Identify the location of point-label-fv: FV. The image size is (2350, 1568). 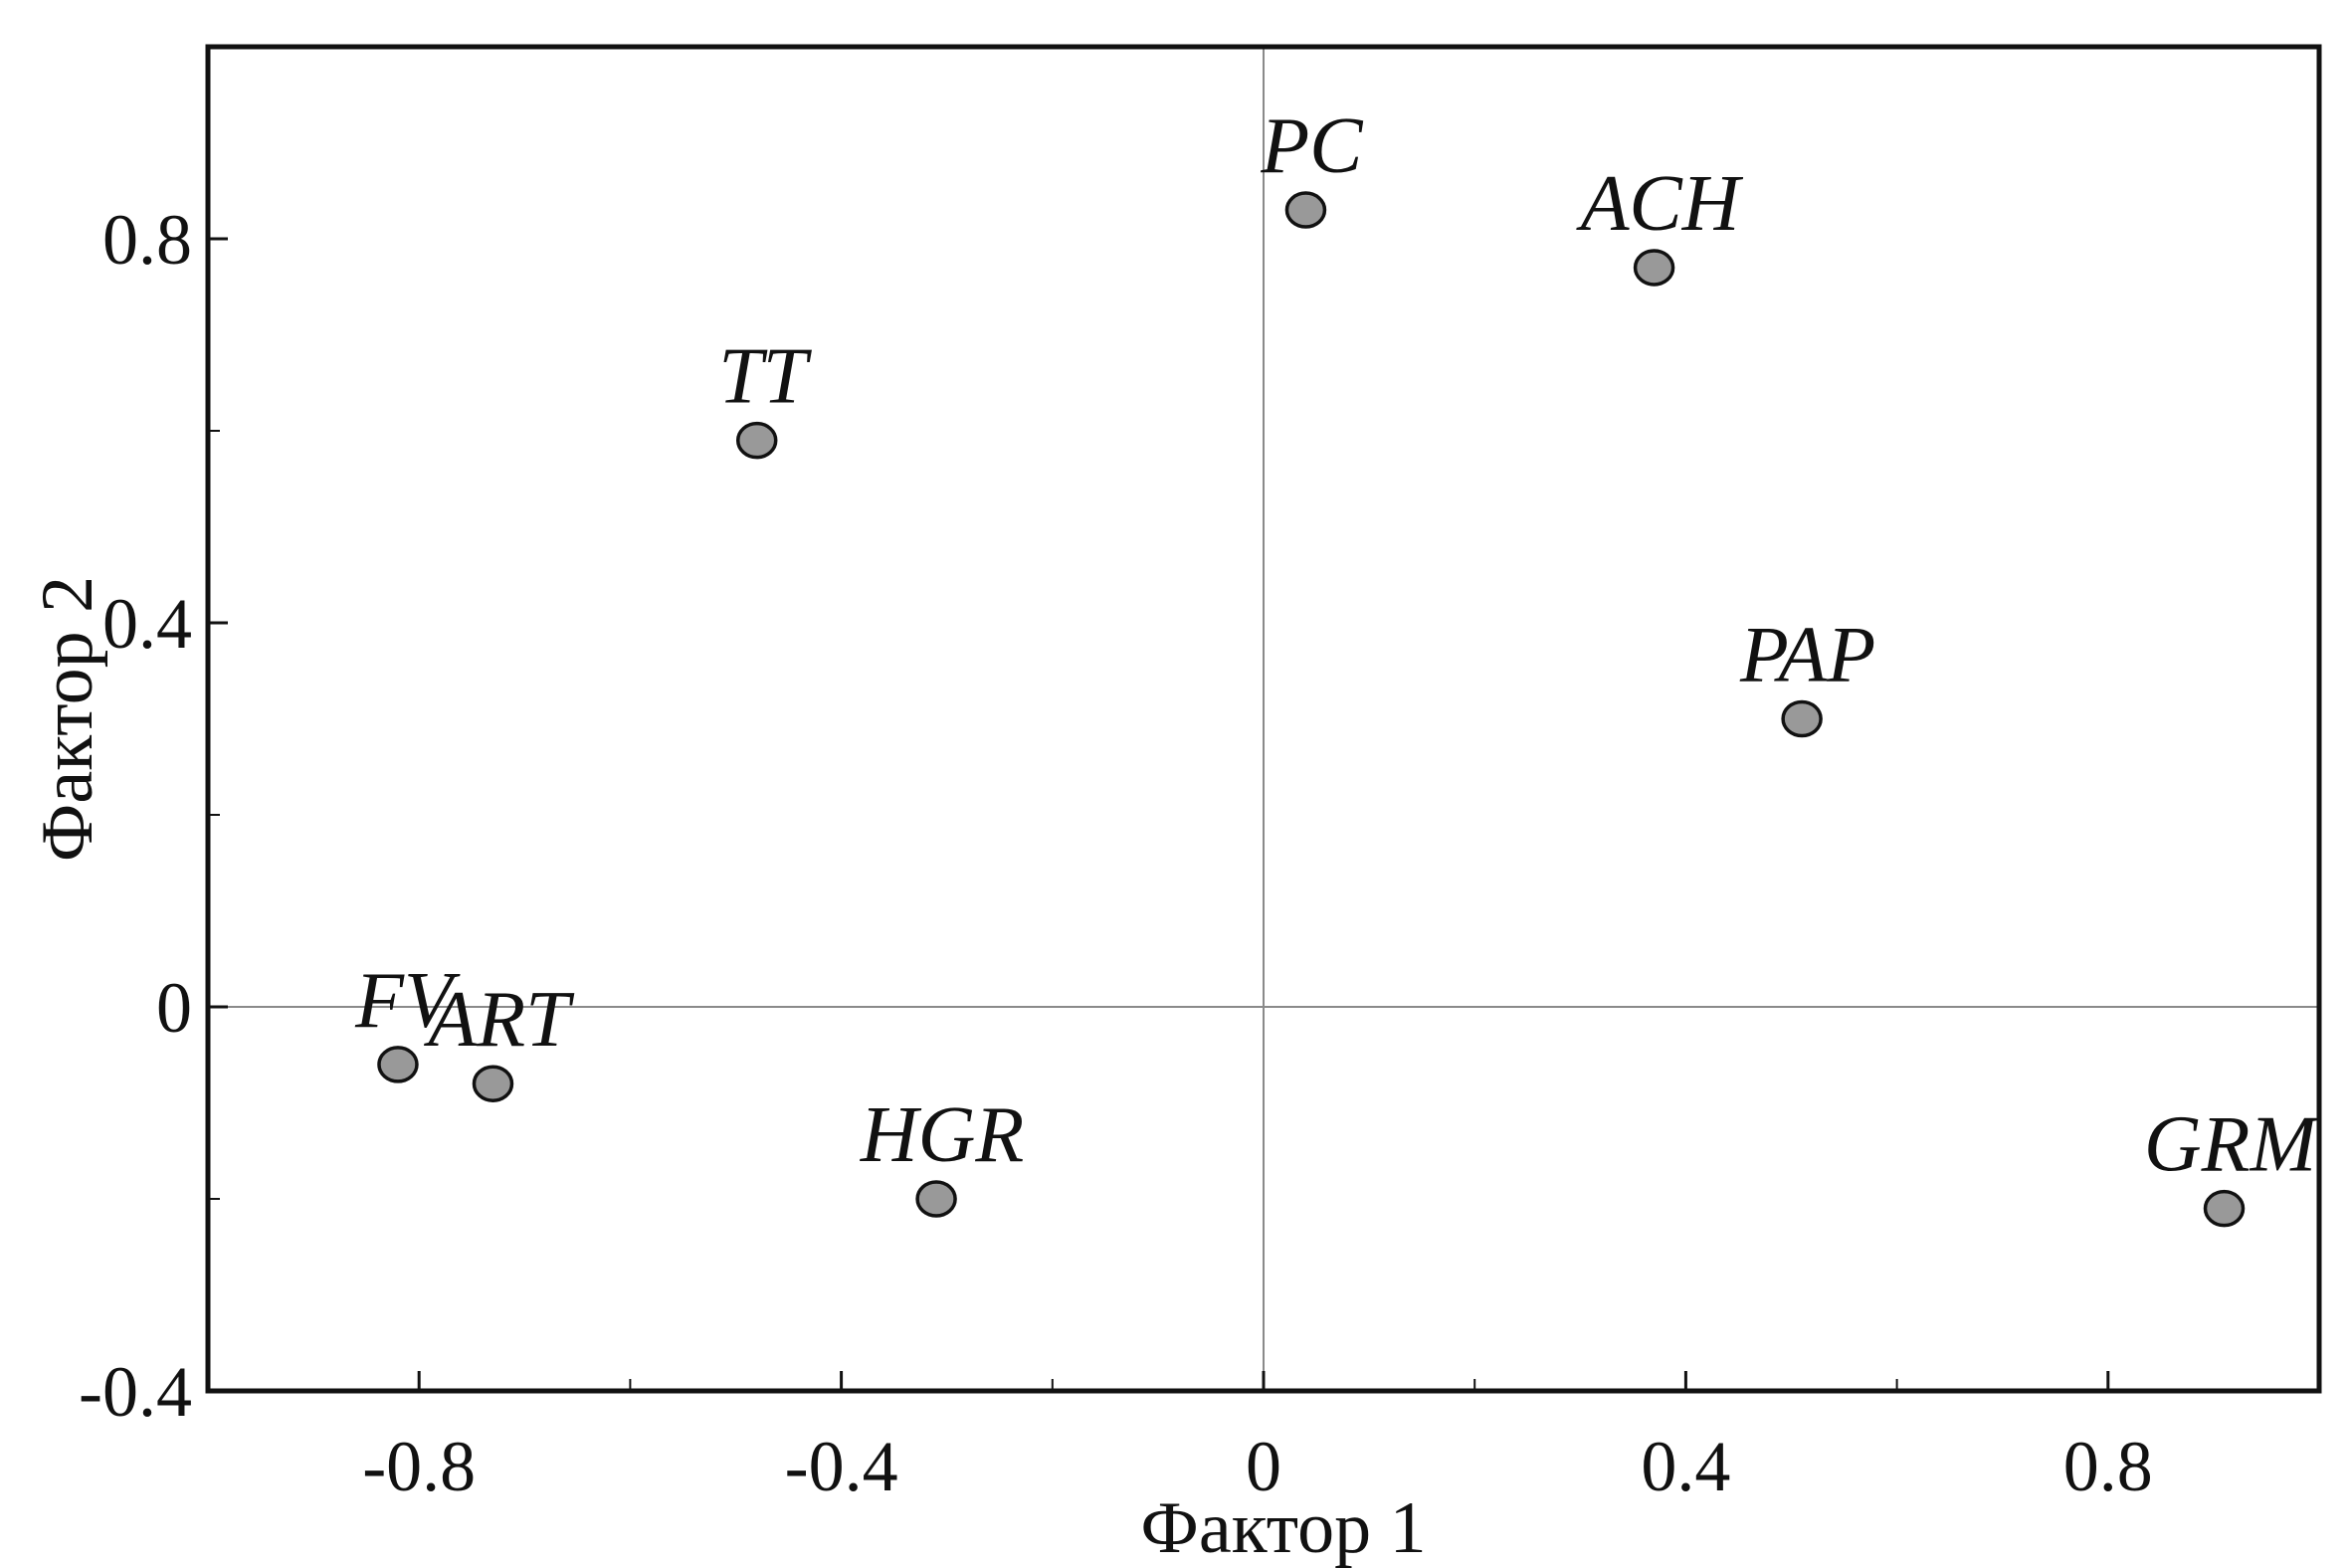
(407, 1001).